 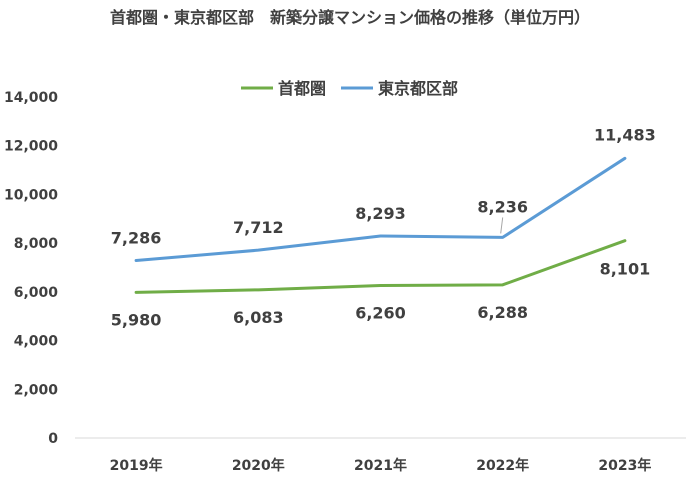 I want to click on chart-title: 首都圏・東京都区部 新築分譲マンション価格の推移（単位万円）, so click(x=350, y=17).